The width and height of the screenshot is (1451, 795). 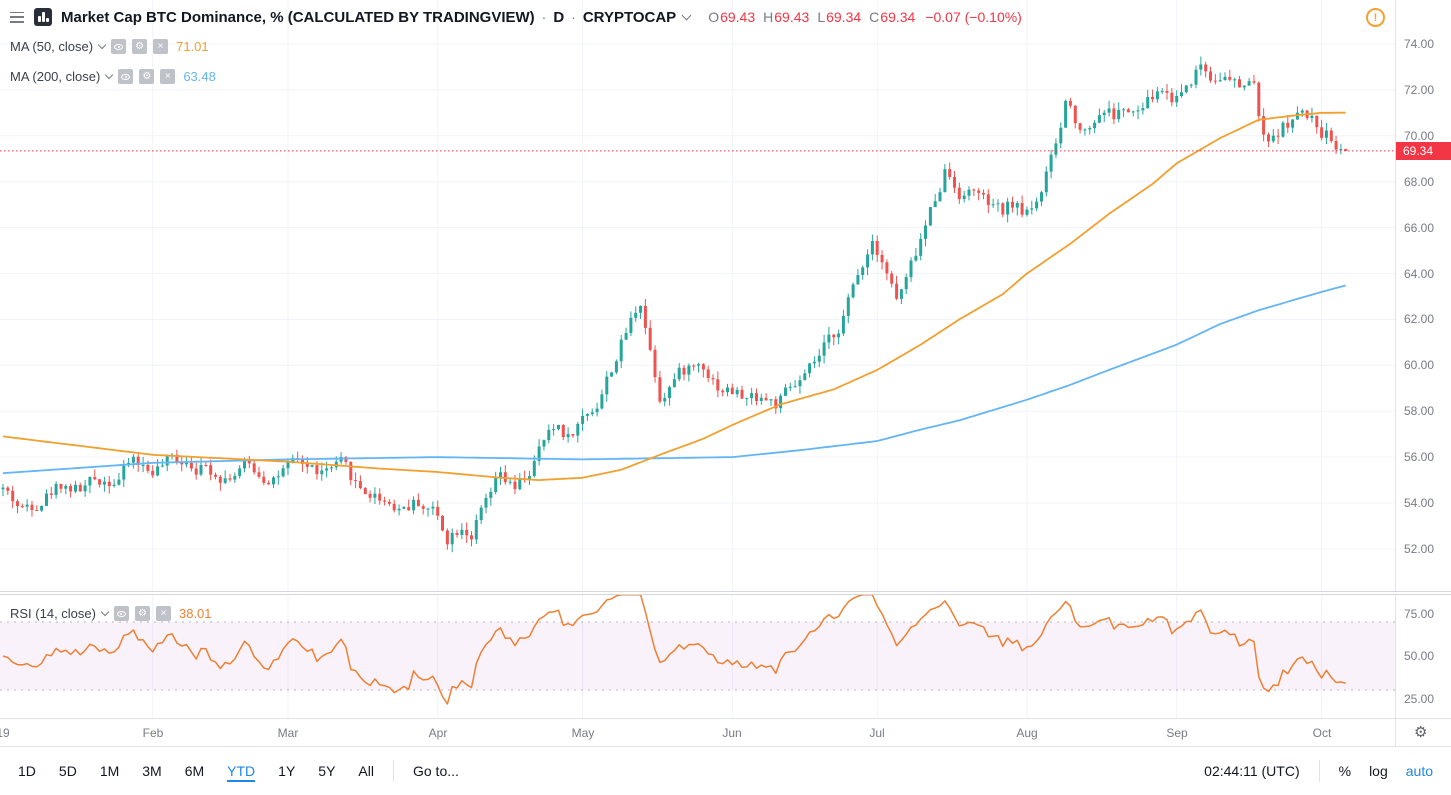 What do you see at coordinates (559, 17) in the screenshot?
I see `interval-label: D` at bounding box center [559, 17].